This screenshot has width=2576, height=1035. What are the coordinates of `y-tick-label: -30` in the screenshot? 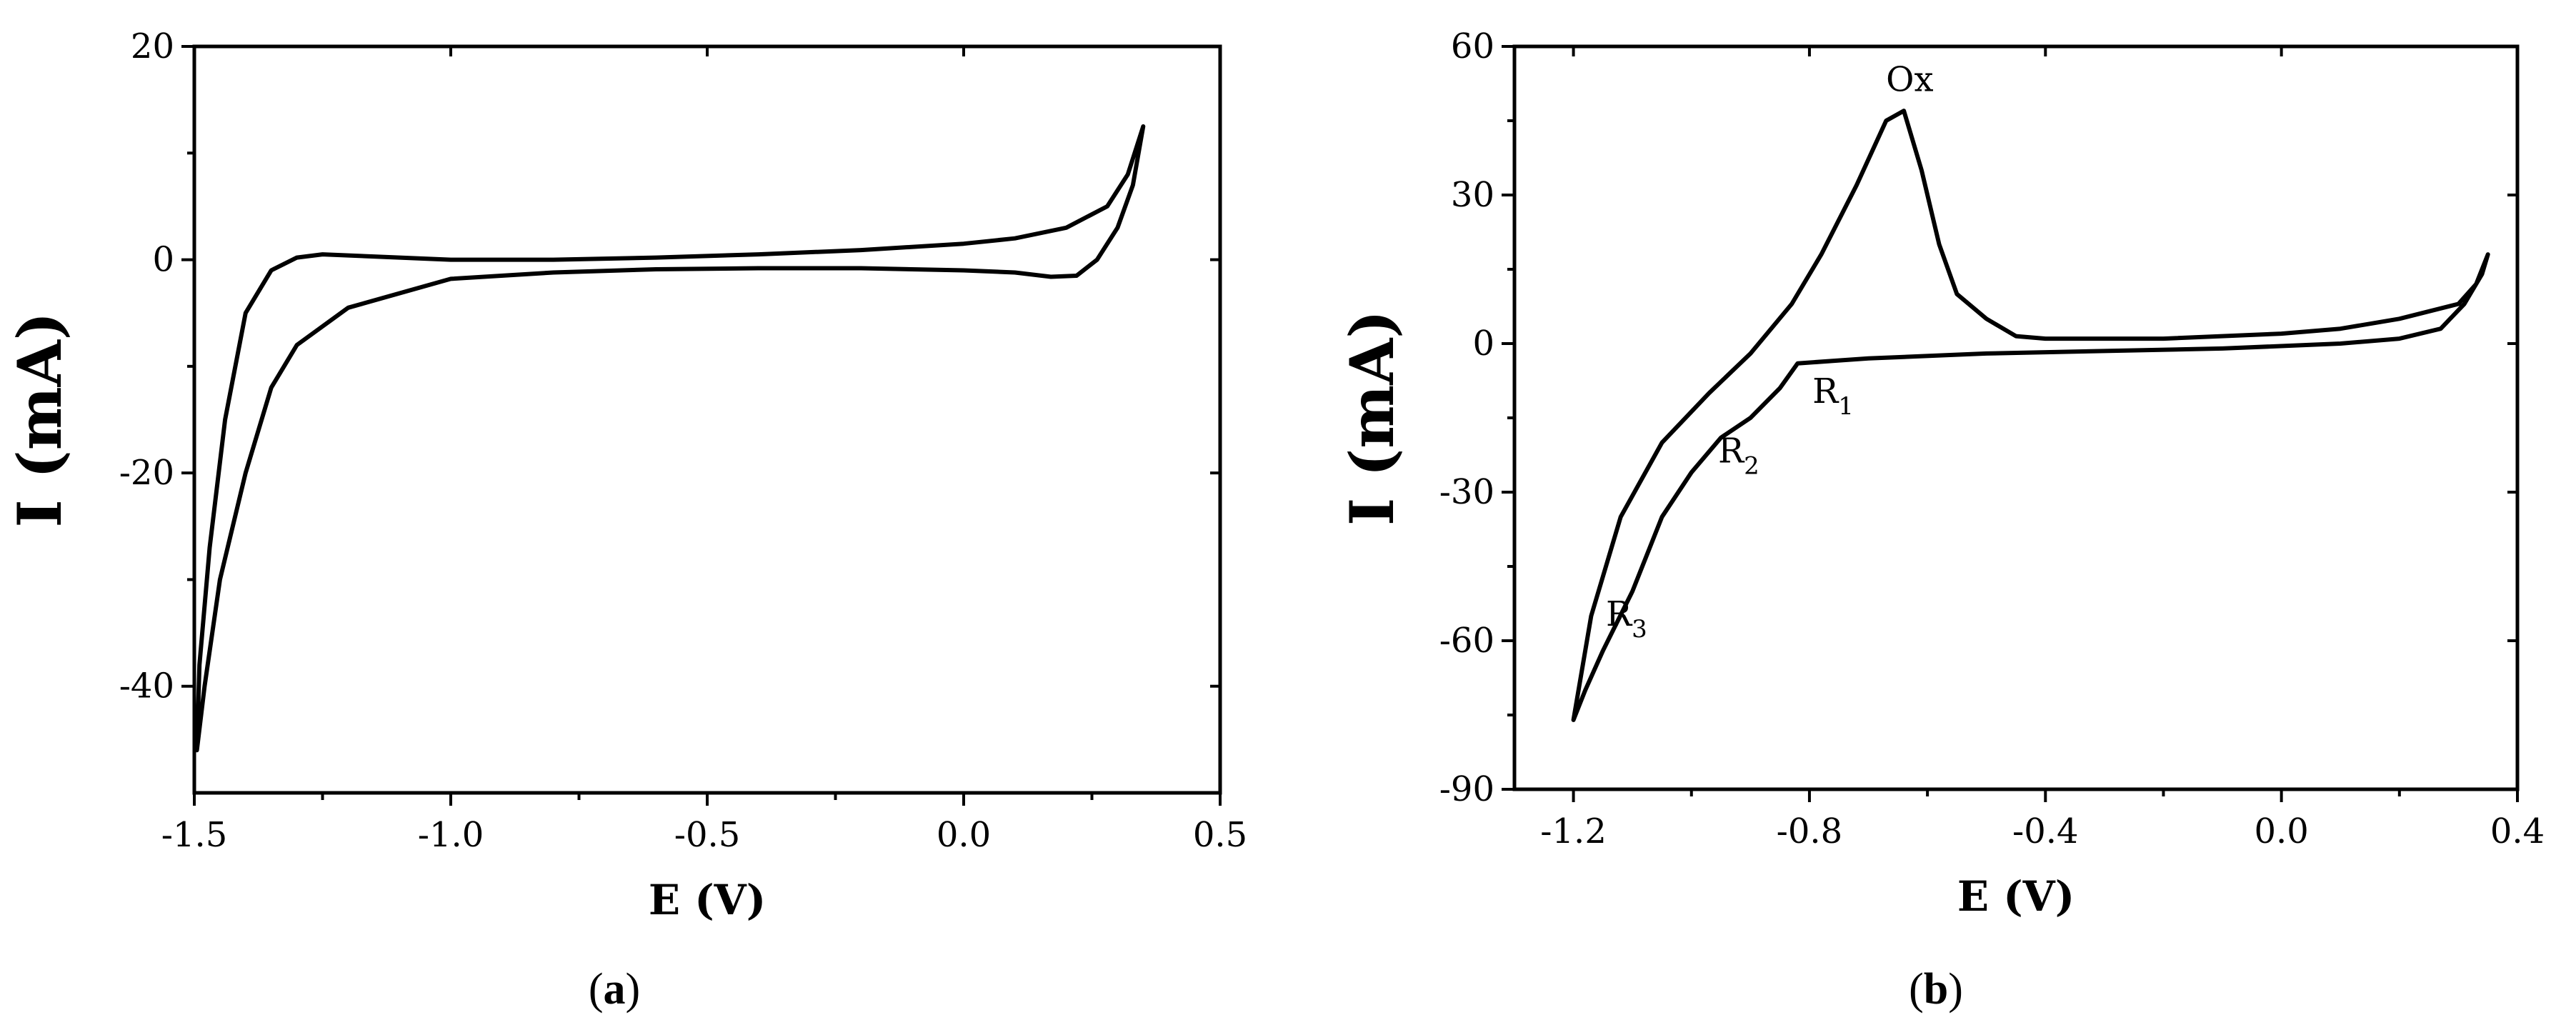 It's located at (1466, 492).